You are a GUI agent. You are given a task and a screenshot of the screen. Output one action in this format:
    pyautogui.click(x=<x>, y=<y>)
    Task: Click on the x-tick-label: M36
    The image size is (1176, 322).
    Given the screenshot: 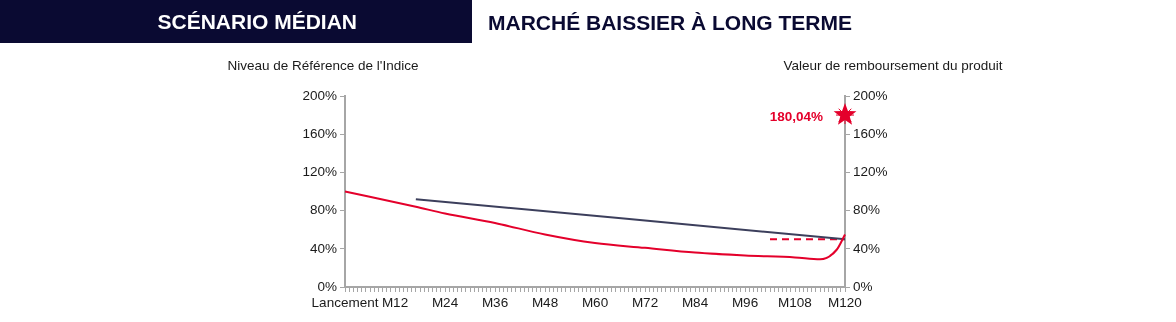 What is the action you would take?
    pyautogui.click(x=495, y=302)
    